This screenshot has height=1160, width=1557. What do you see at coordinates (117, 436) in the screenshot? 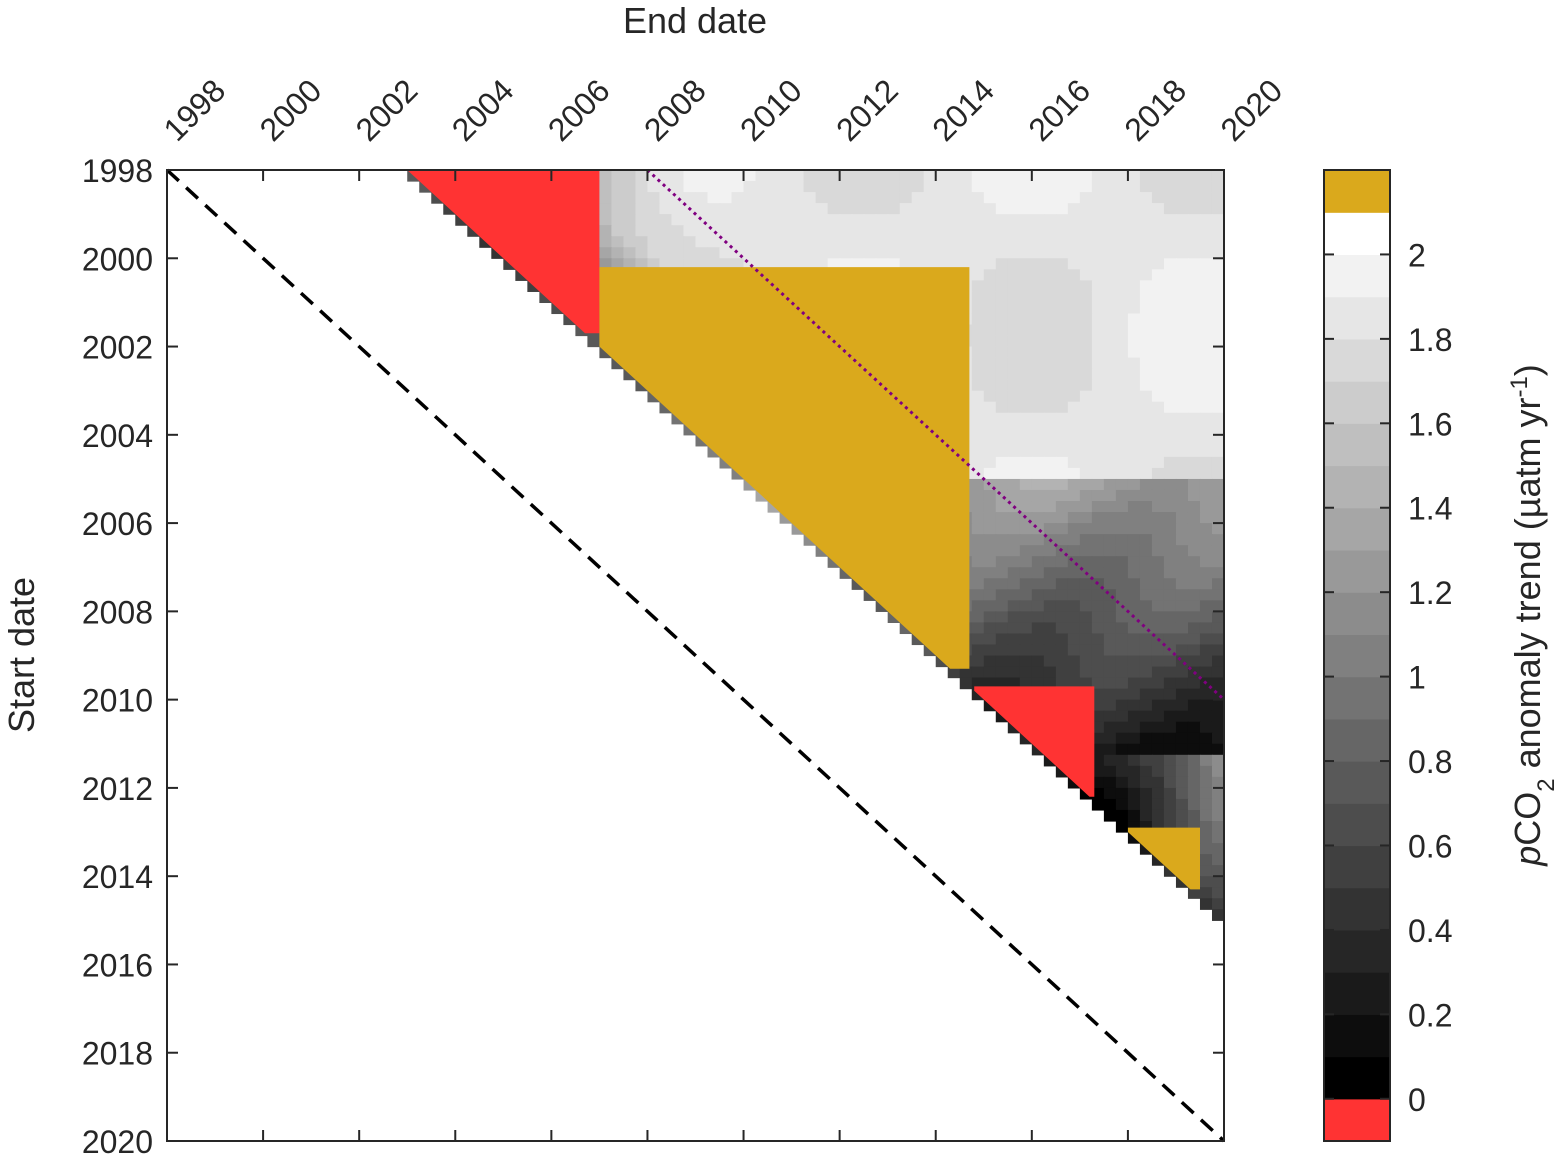
I see `y-tick-label: 2004` at bounding box center [117, 436].